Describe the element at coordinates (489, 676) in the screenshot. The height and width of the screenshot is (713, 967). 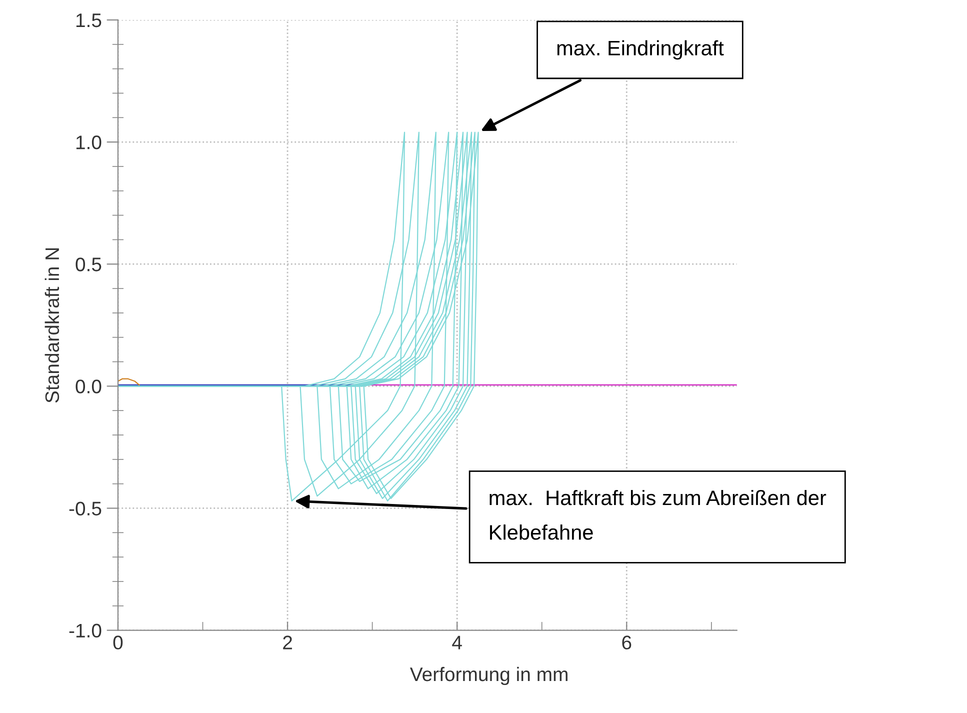
I see `x-axis-title: Verformung in mm` at that location.